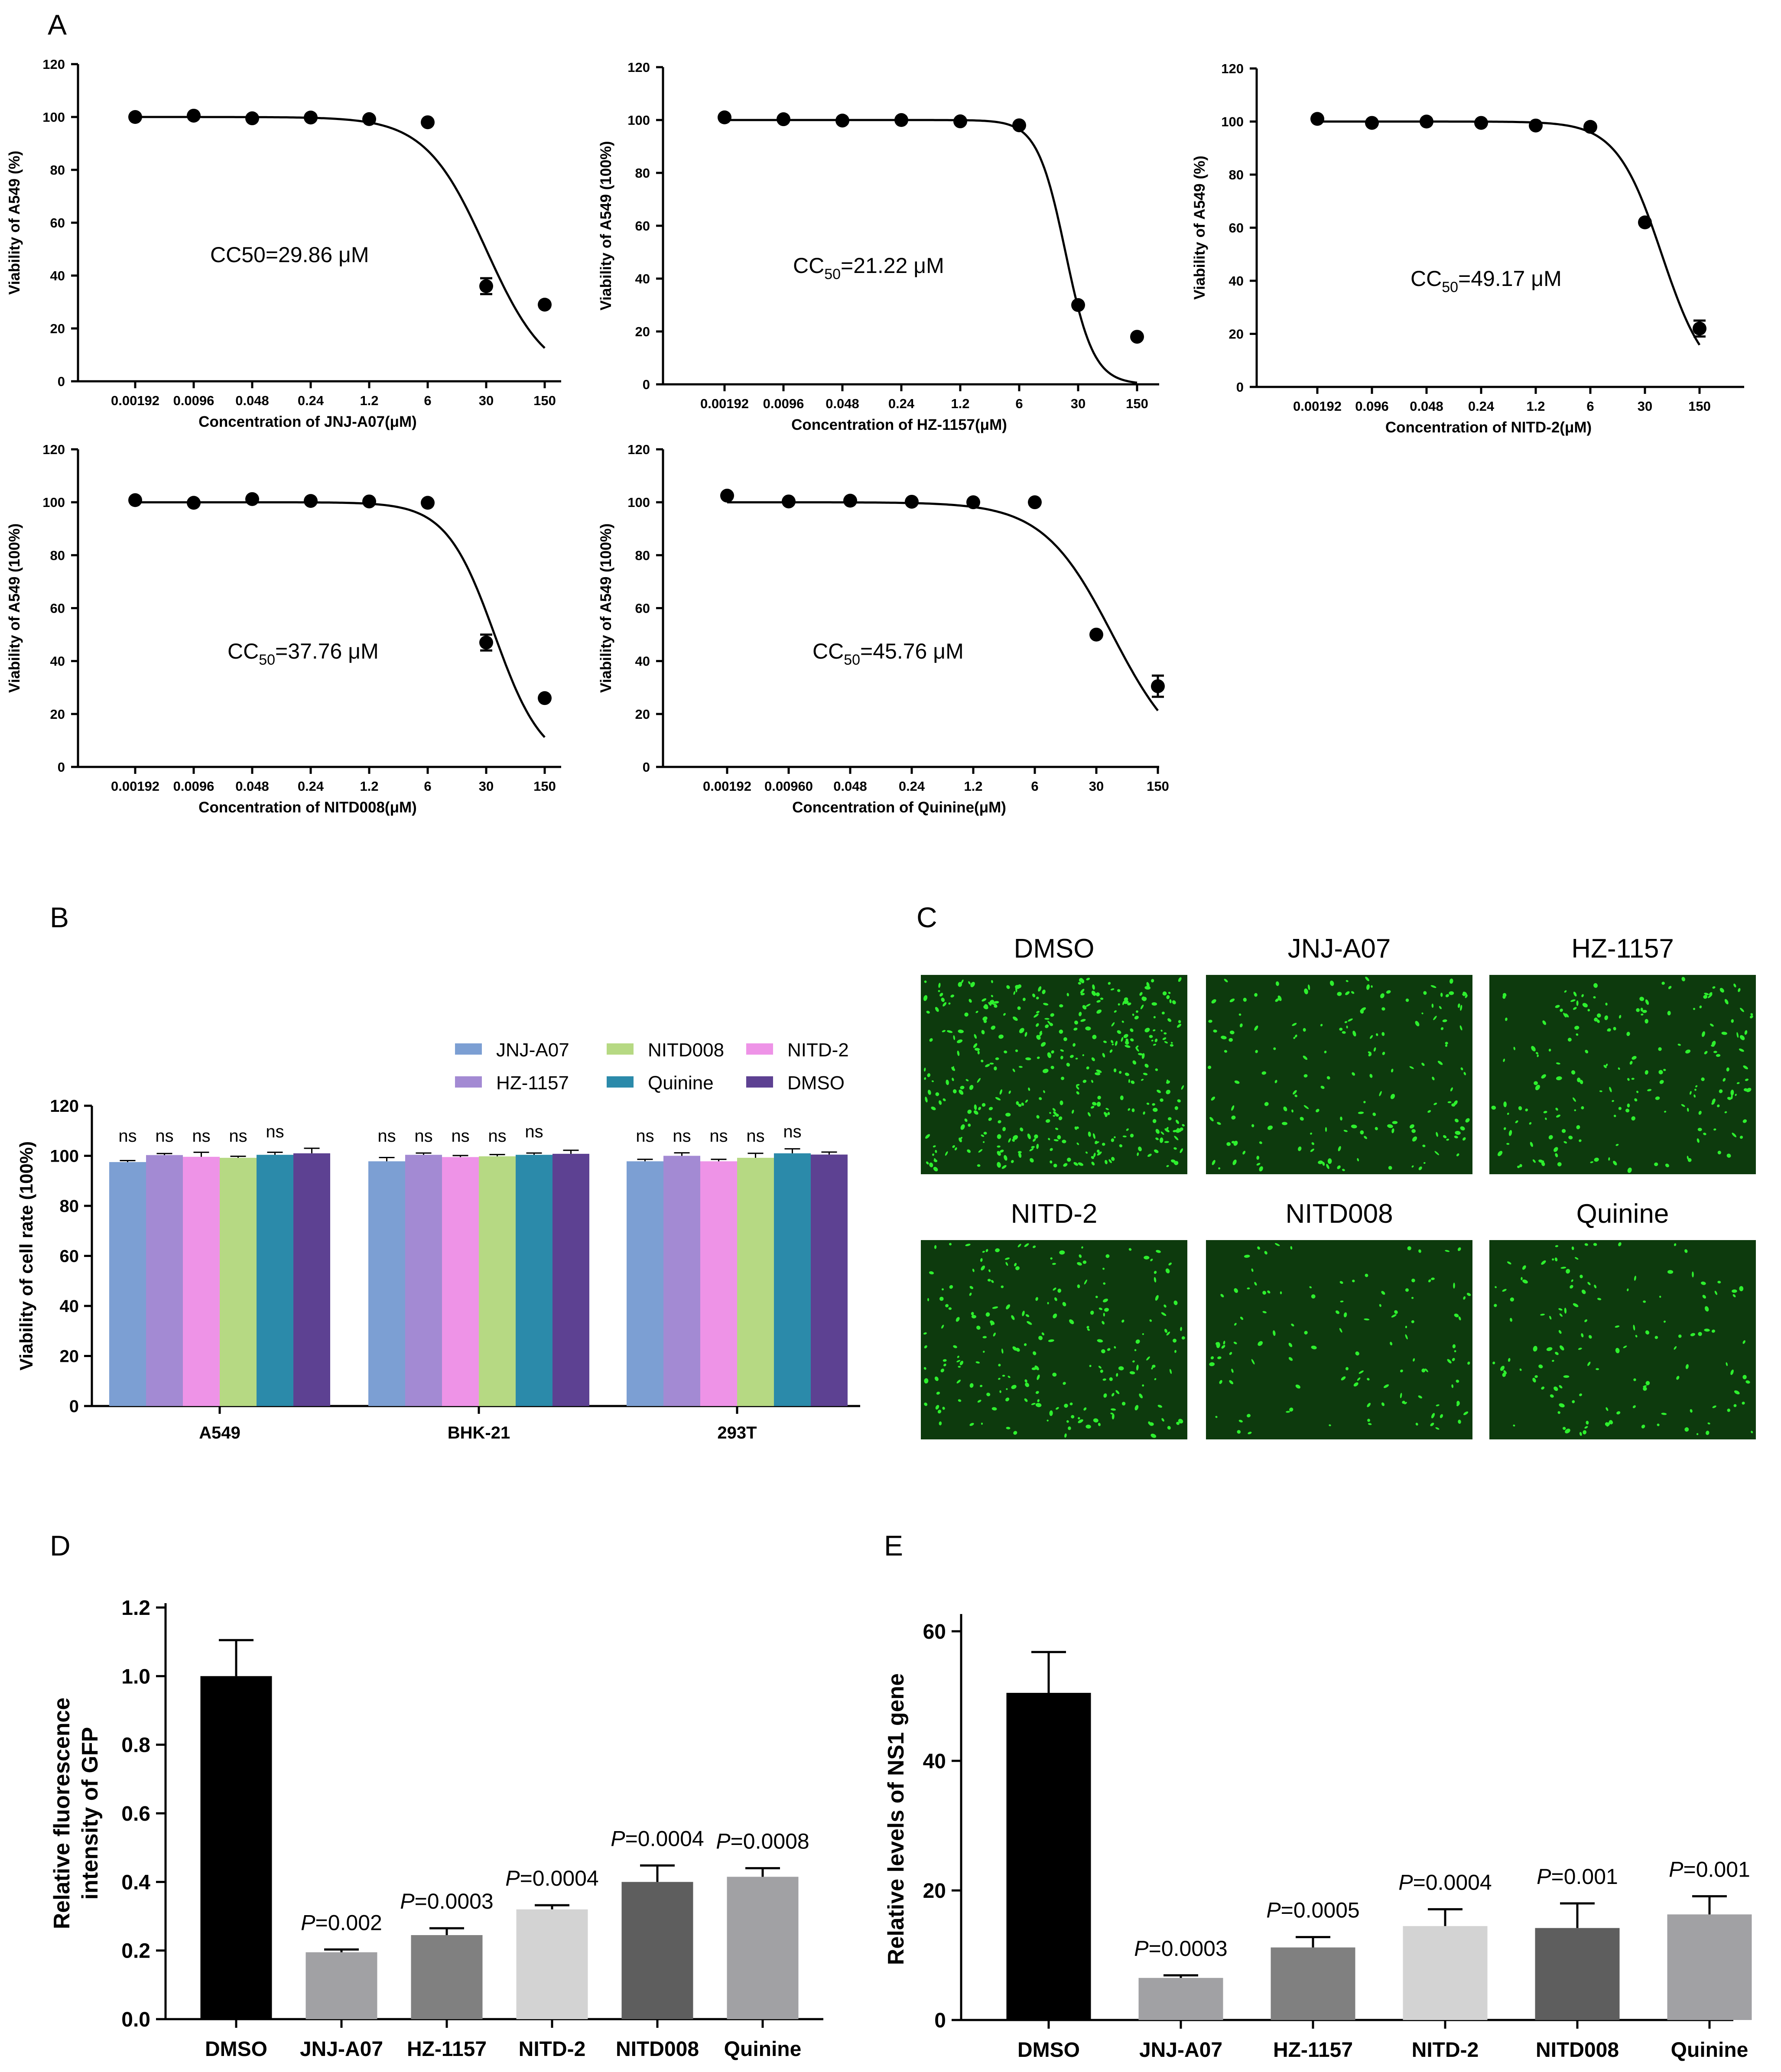 The width and height of the screenshot is (1781, 2072). I want to click on x-tick-label: HZ-1157, so click(447, 2049).